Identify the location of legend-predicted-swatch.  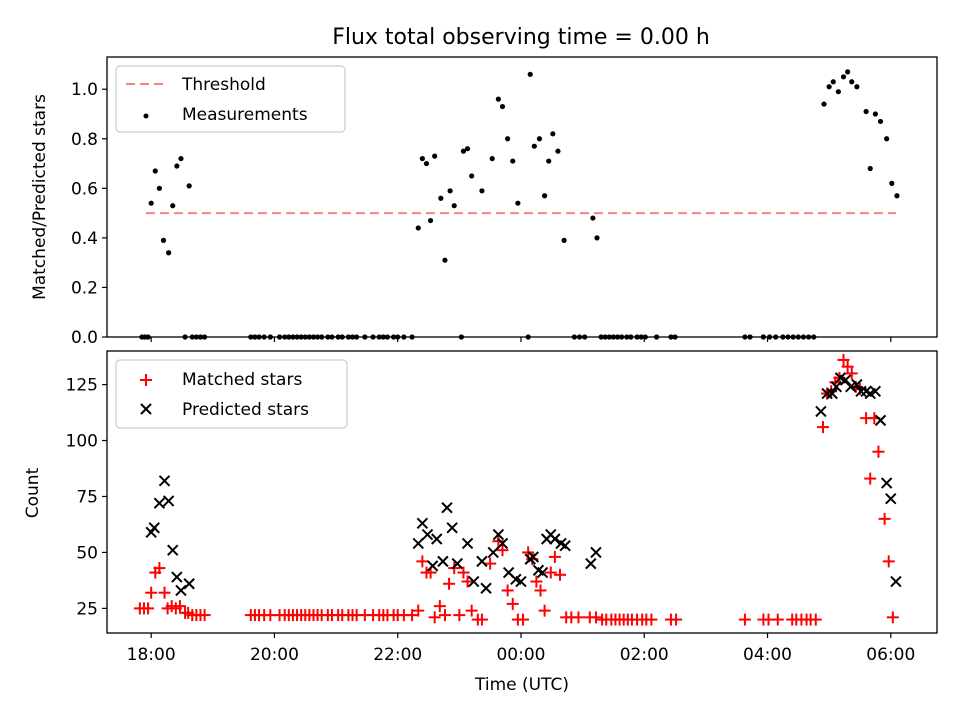
(146, 409).